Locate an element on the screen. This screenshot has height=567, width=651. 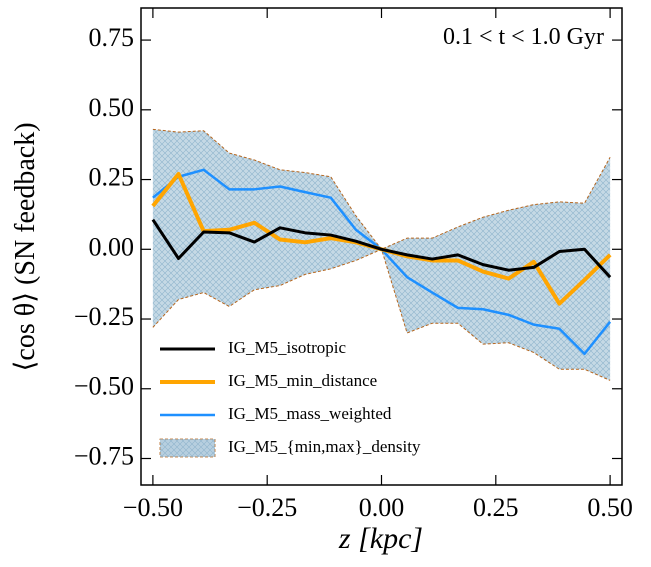
x-tick-label: 0.00 is located at coordinates (382, 507).